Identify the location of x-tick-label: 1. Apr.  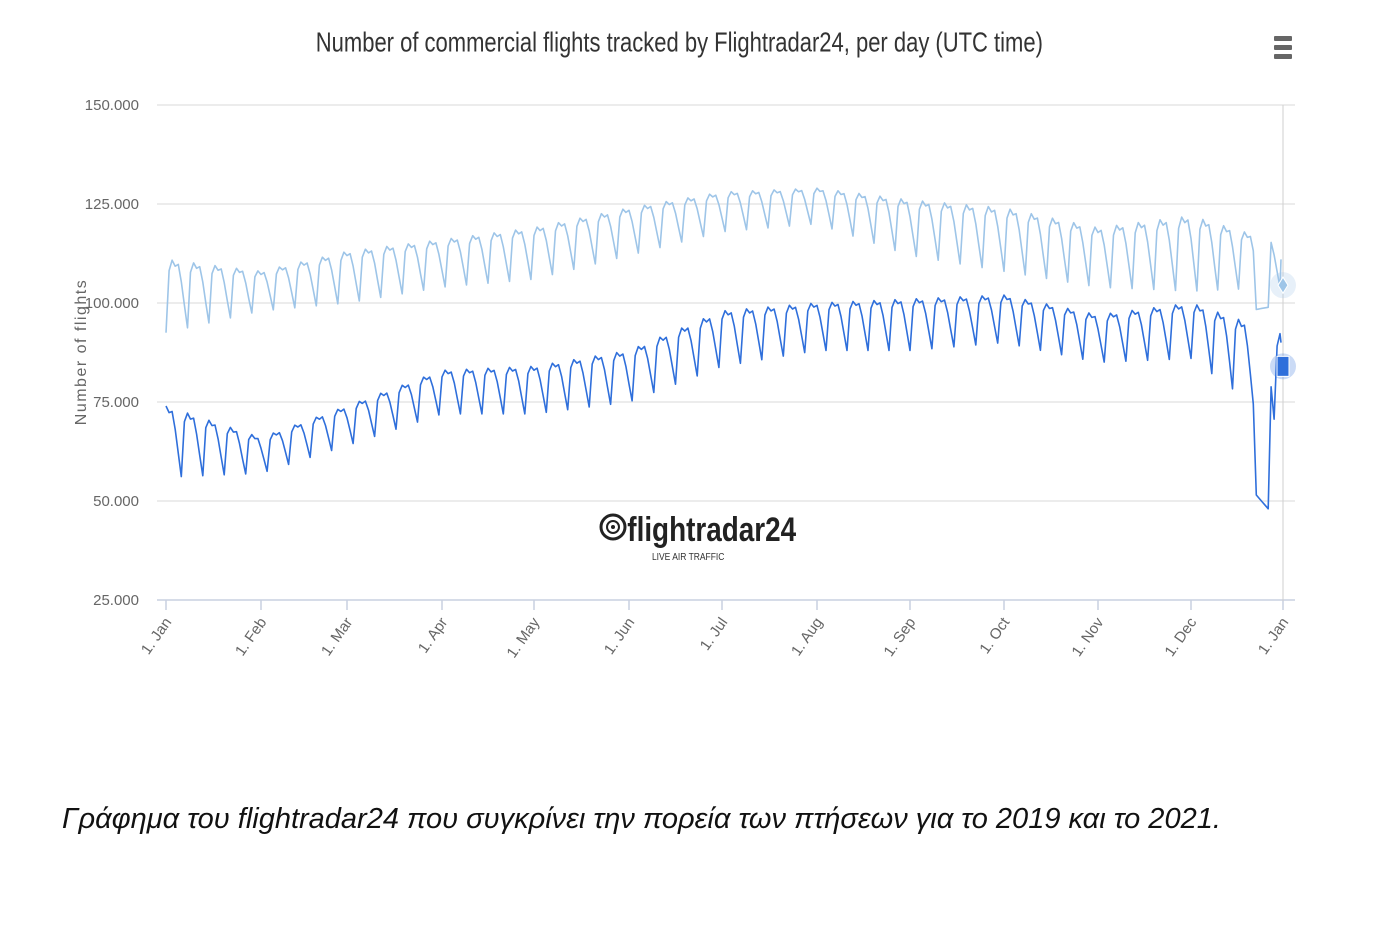
(433, 636).